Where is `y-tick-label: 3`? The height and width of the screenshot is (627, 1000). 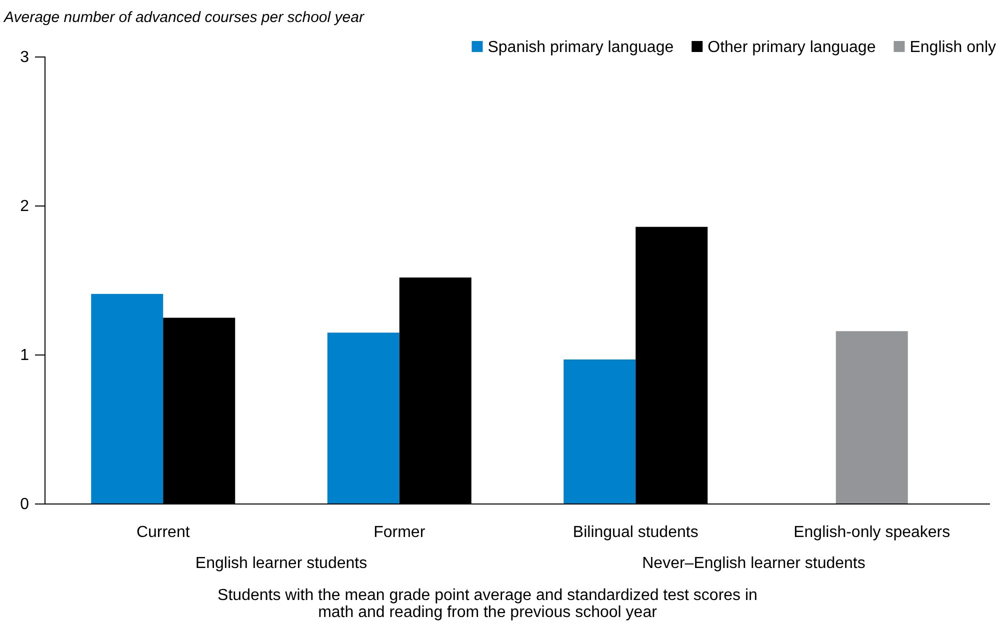 y-tick-label: 3 is located at coordinates (25, 57).